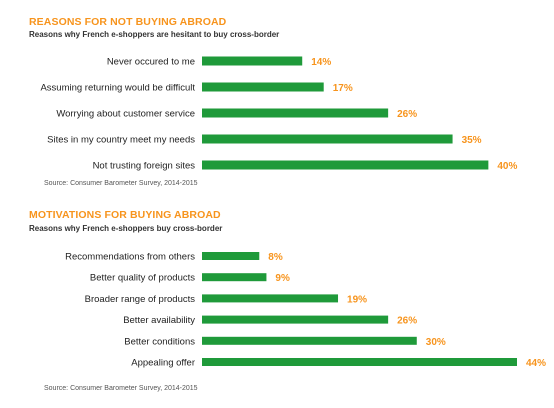 This screenshot has height=408, width=554. Describe the element at coordinates (125, 215) in the screenshot. I see `chart2-title: MOTIVATIONS FOR BUYING ABROAD` at that location.